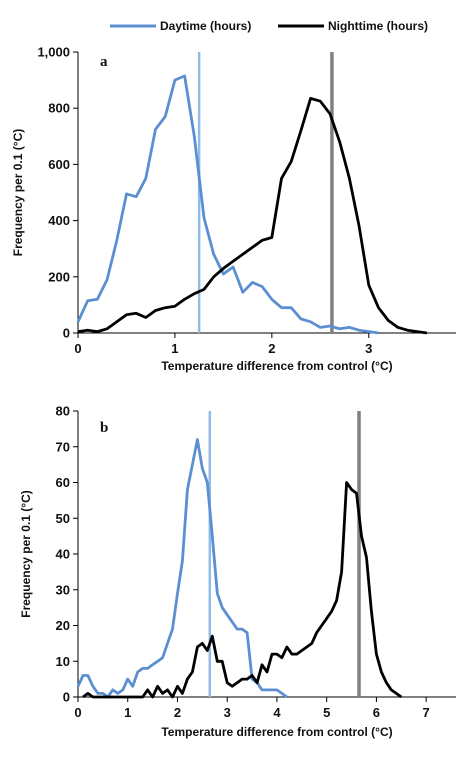  What do you see at coordinates (59, 108) in the screenshot?
I see `y-tick-label: 800` at bounding box center [59, 108].